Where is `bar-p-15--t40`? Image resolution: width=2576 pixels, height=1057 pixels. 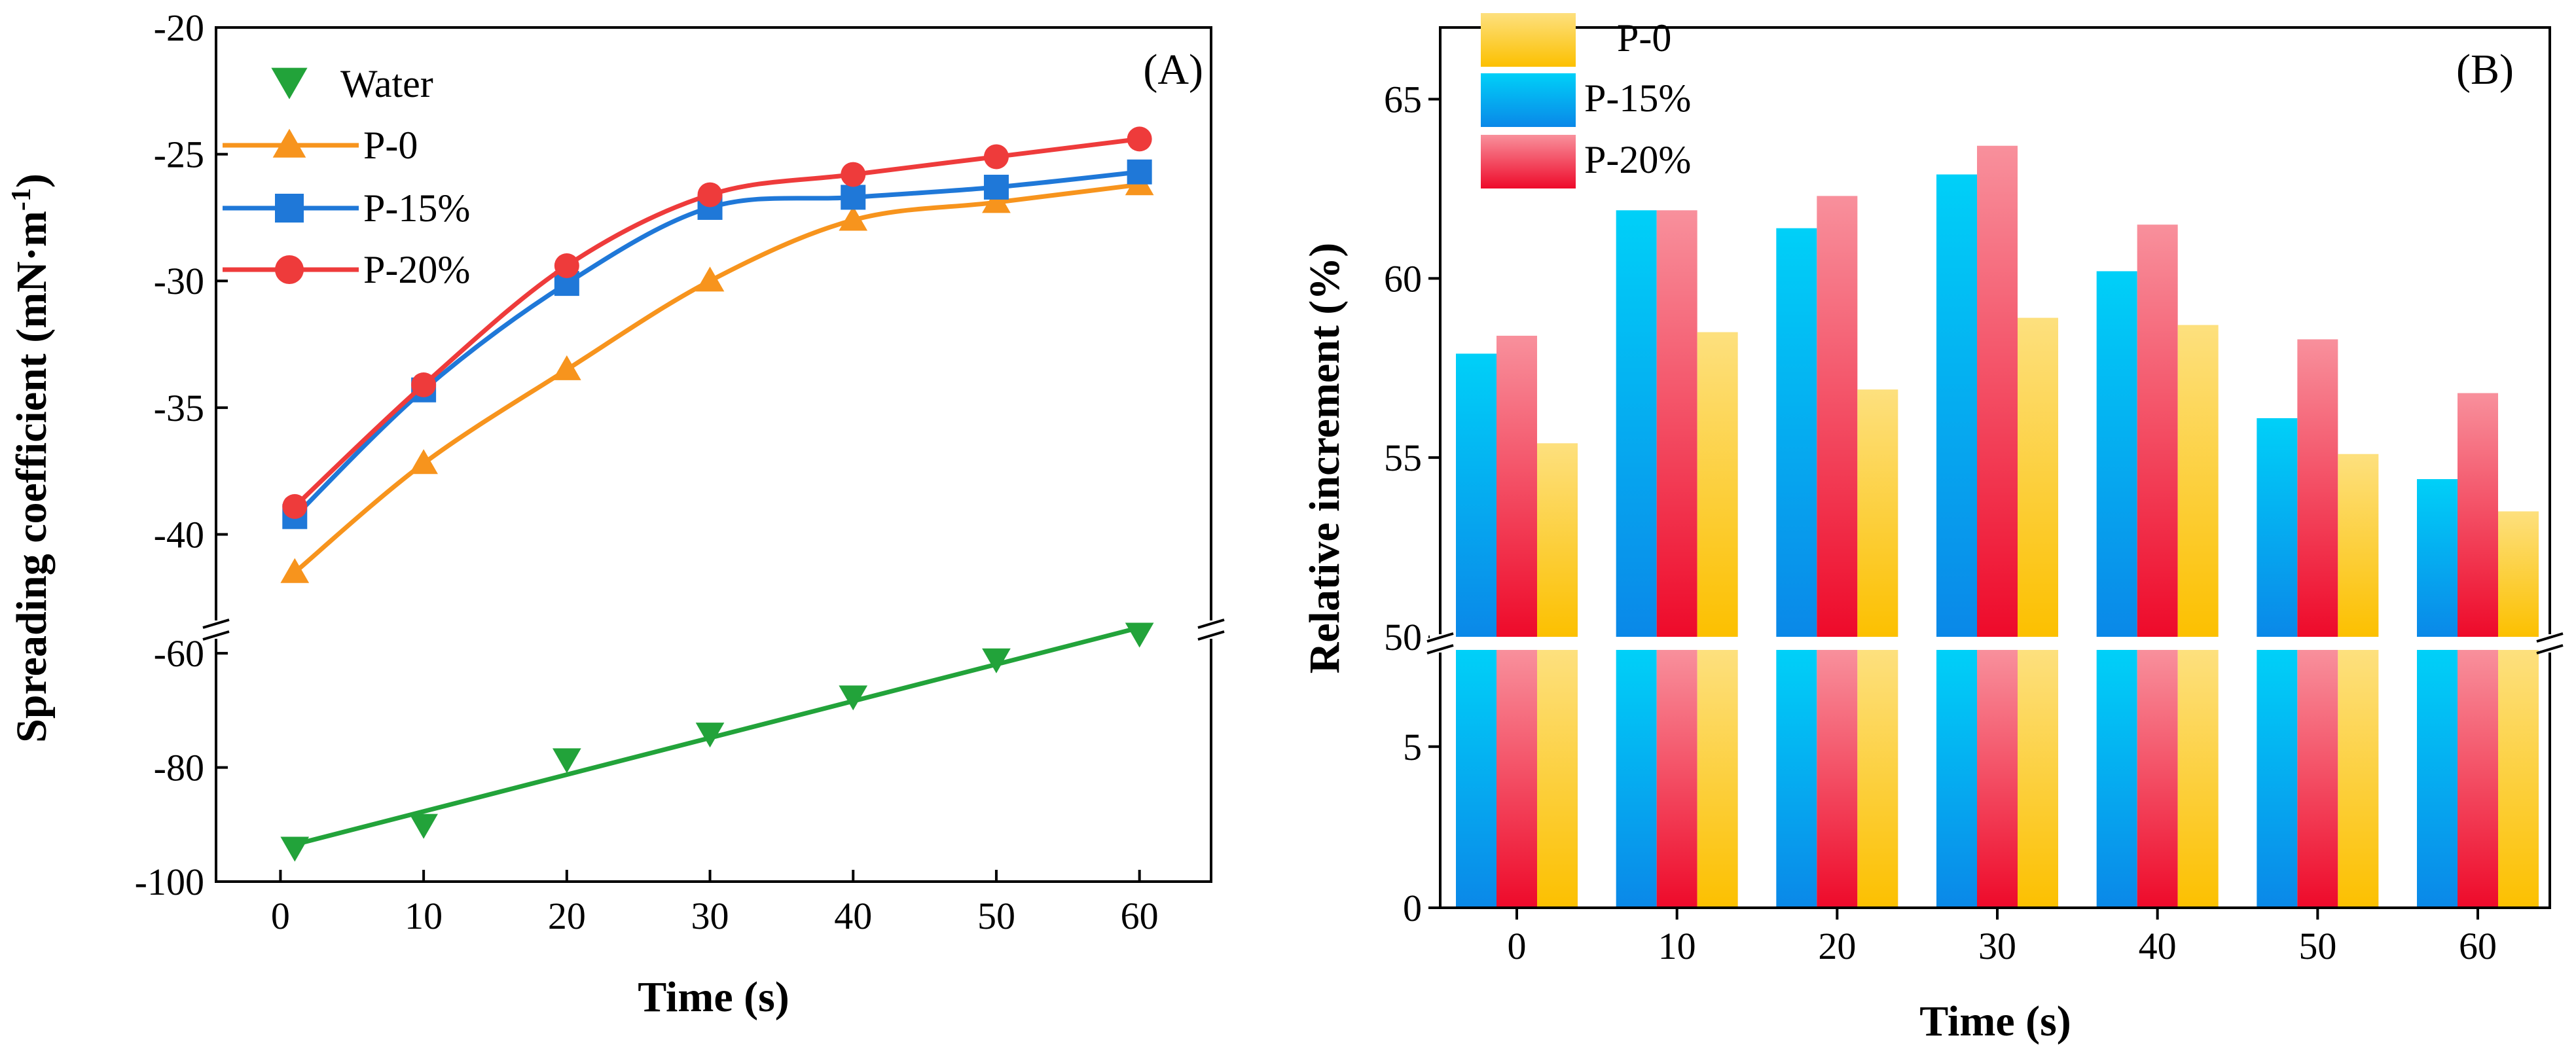 bar-p-15--t40 is located at coordinates (2116, 590).